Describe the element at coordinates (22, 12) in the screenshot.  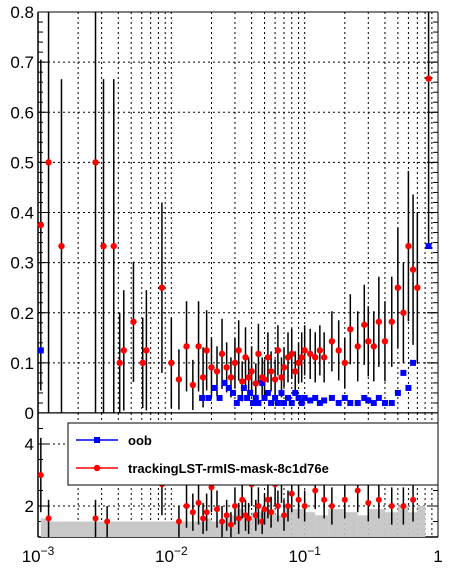
I see `y-tick-label: 0.8` at that location.